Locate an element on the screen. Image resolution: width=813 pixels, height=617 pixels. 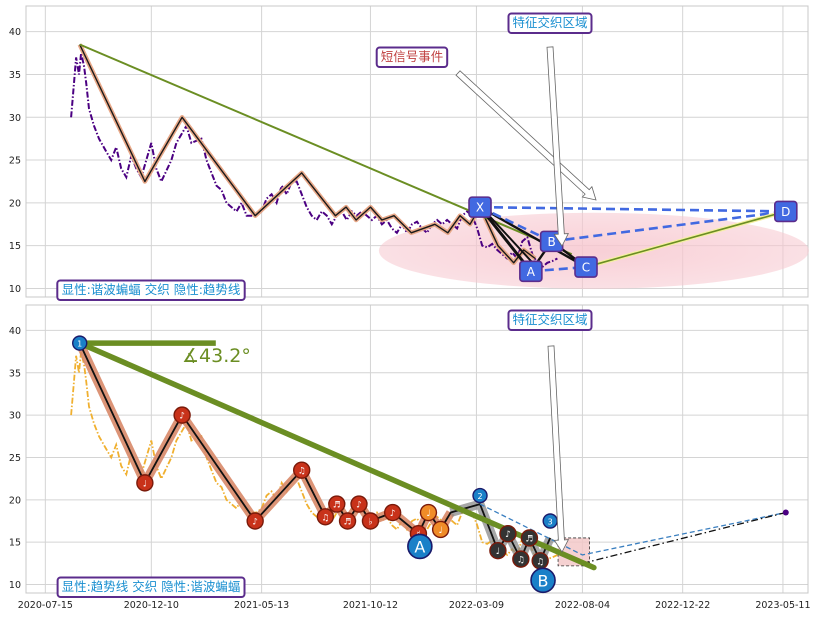
event-label: 短信号事件 is located at coordinates (412, 57).